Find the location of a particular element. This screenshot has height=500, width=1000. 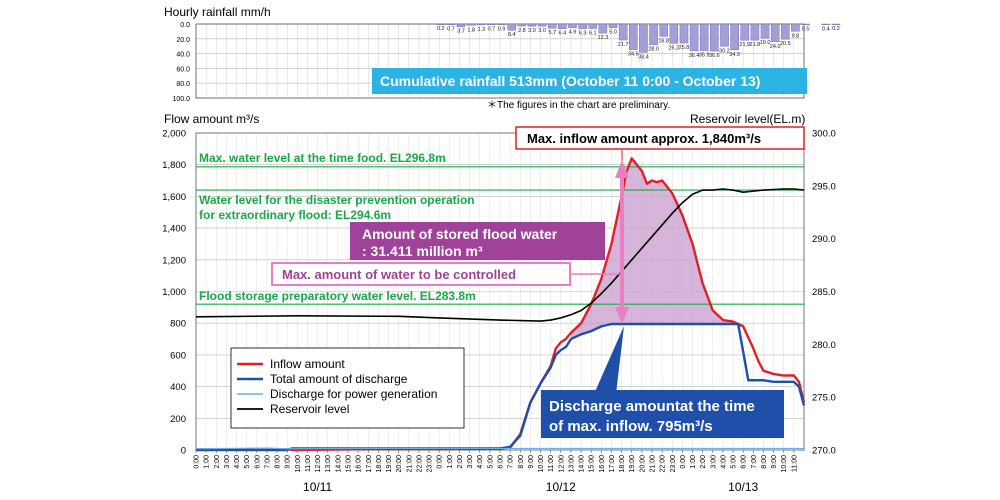

x-tick-label: 1:00 is located at coordinates (693, 462).